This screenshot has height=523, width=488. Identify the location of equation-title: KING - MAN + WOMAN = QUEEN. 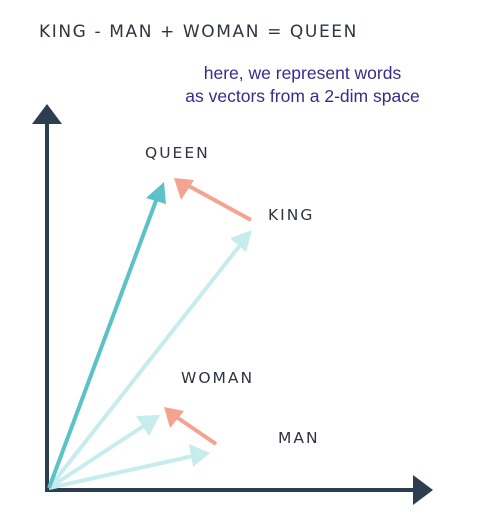
(198, 32).